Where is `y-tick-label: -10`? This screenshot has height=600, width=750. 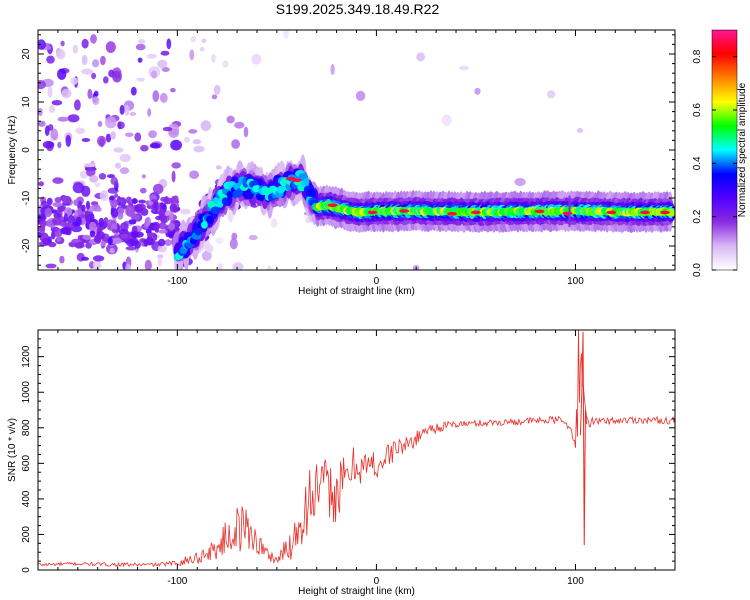
y-tick-label: -10 is located at coordinates (26, 197).